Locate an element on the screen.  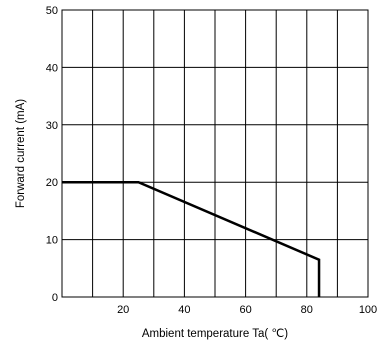
x-tick-label: 60 is located at coordinates (245, 310).